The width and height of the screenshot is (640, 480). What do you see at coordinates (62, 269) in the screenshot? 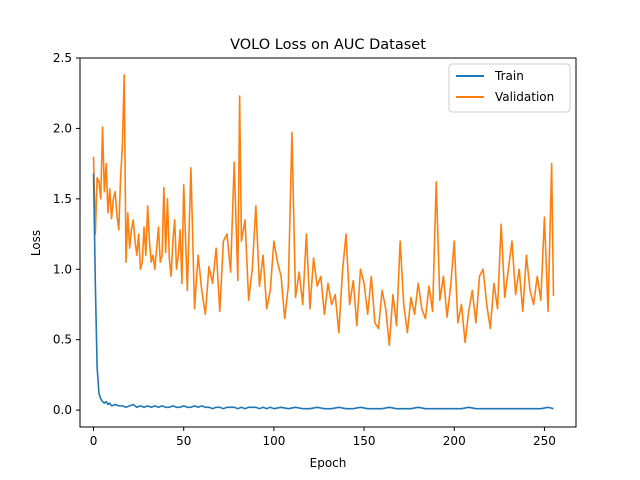
I see `y-tick-label: 1.0` at bounding box center [62, 269].